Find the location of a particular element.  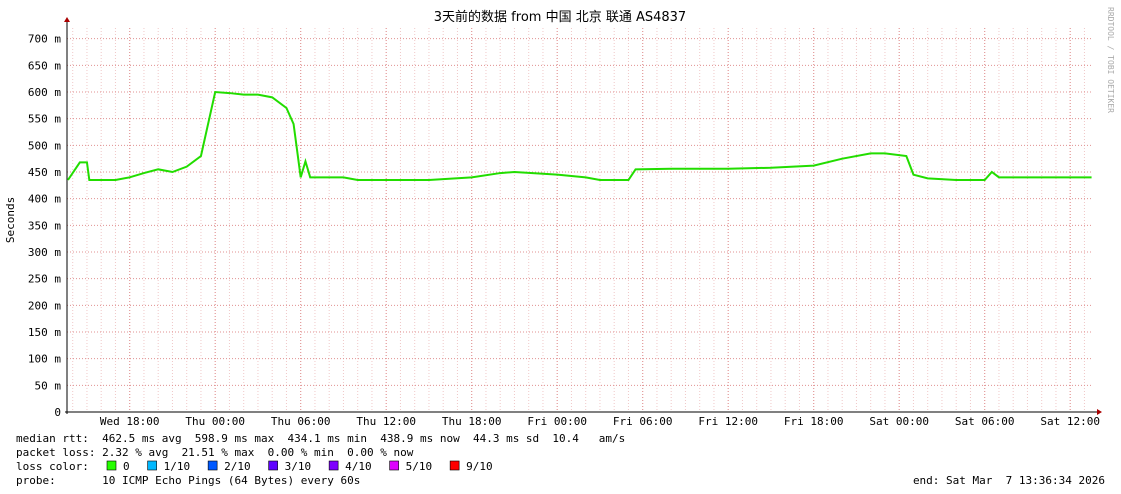

x-tick-label: Sat 12:00 is located at coordinates (1070, 421).